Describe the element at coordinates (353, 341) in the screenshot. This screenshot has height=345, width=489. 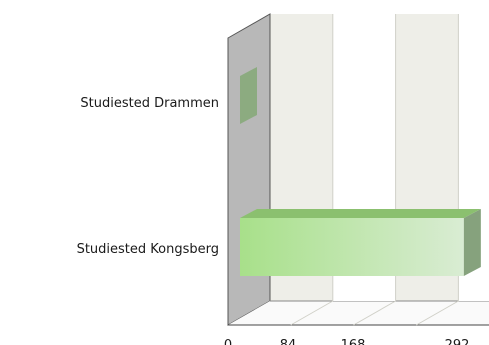
I see `x-tick-label: 168` at that location.